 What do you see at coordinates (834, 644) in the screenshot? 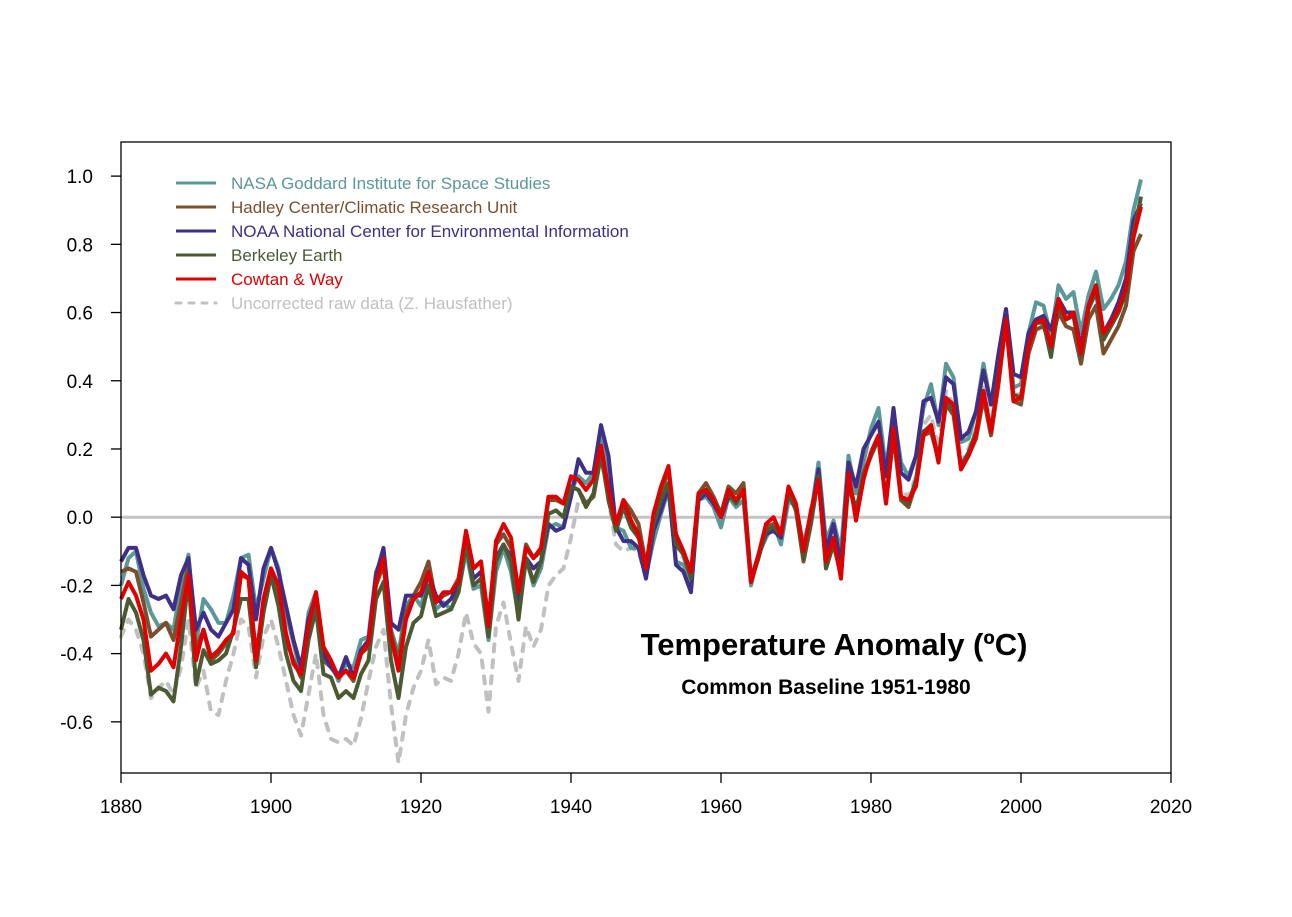
I see `chart-title: Temperature Anomaly (ºC)` at bounding box center [834, 644].